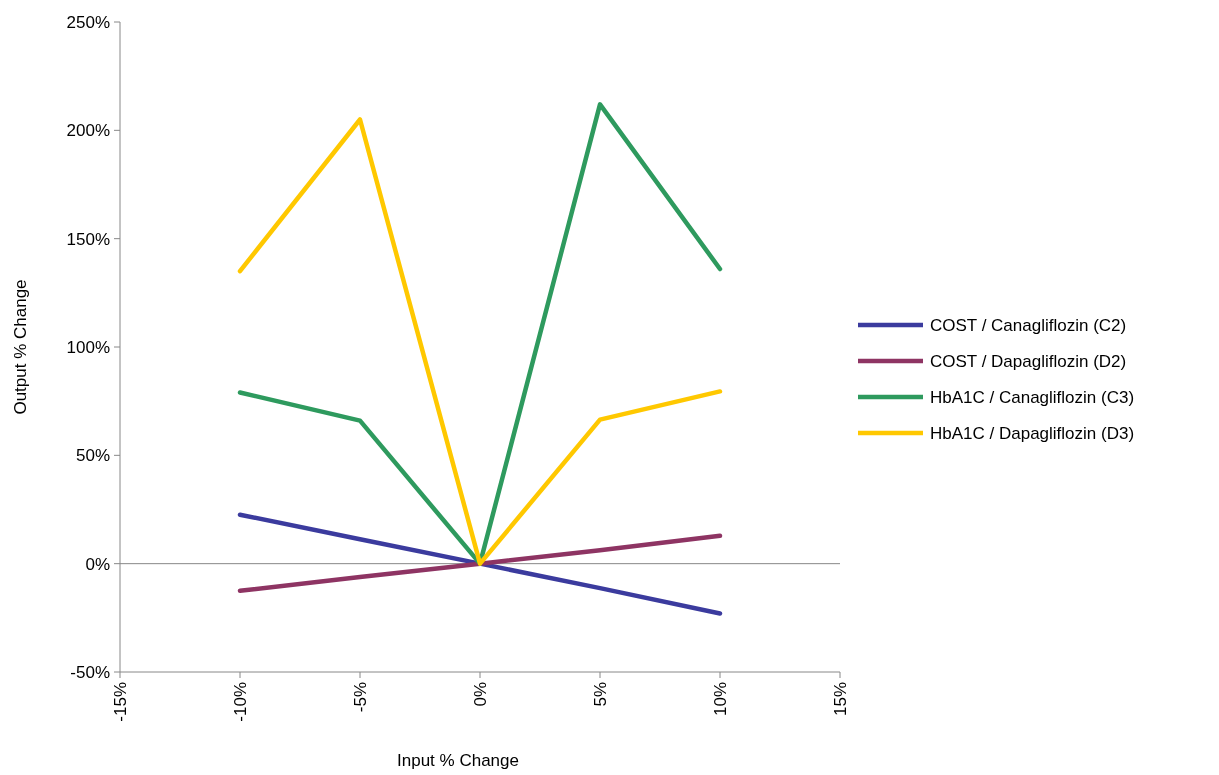 This screenshot has height=775, width=1219. What do you see at coordinates (20, 347) in the screenshot?
I see `y-axis-title: Output % Change` at bounding box center [20, 347].